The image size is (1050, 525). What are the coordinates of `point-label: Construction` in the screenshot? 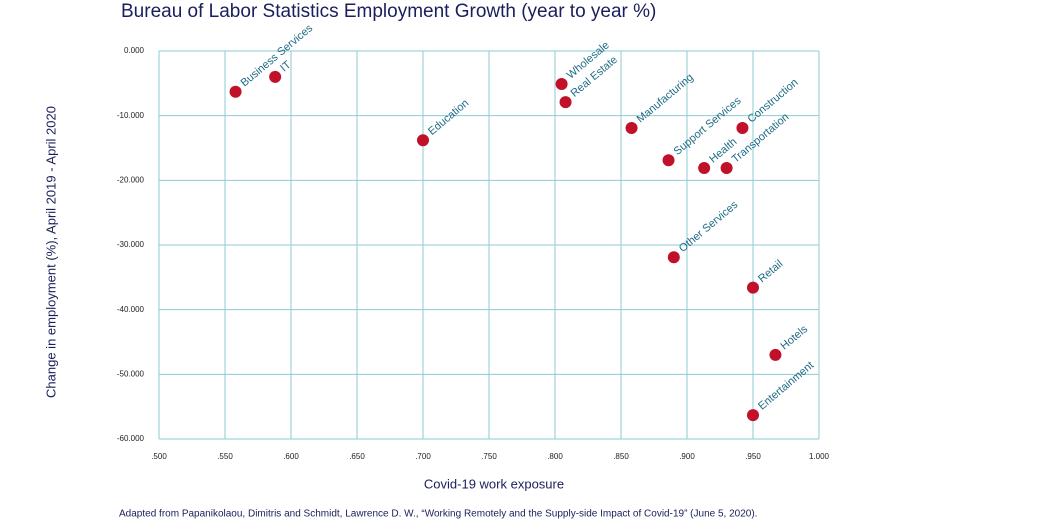 It's located at (773, 101).